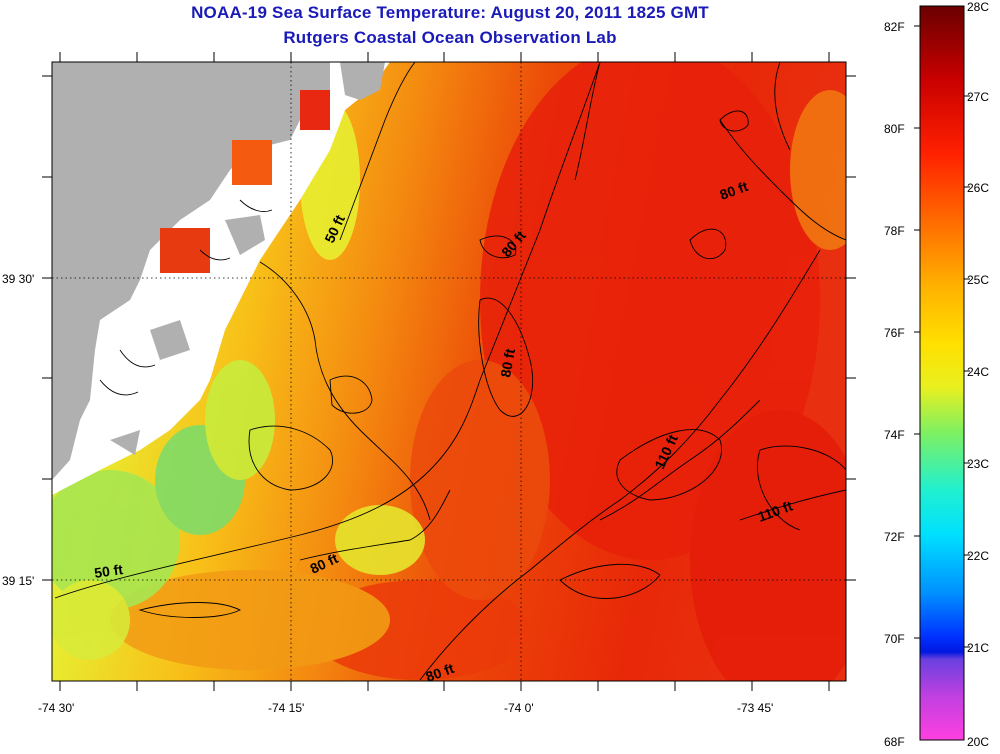 This screenshot has height=754, width=1000. Describe the element at coordinates (894, 129) in the screenshot. I see `colorbar-f-label: 80F` at that location.